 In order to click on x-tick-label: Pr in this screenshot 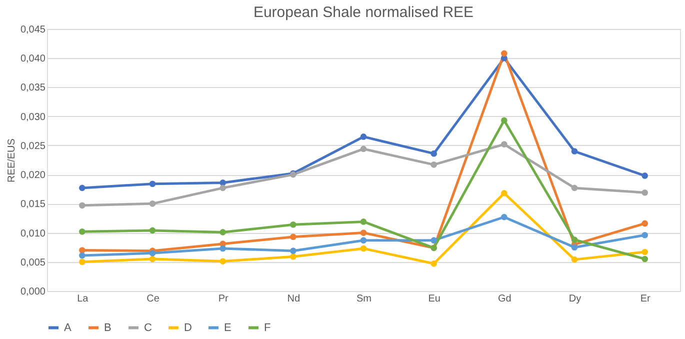, I will do `click(224, 299)`.